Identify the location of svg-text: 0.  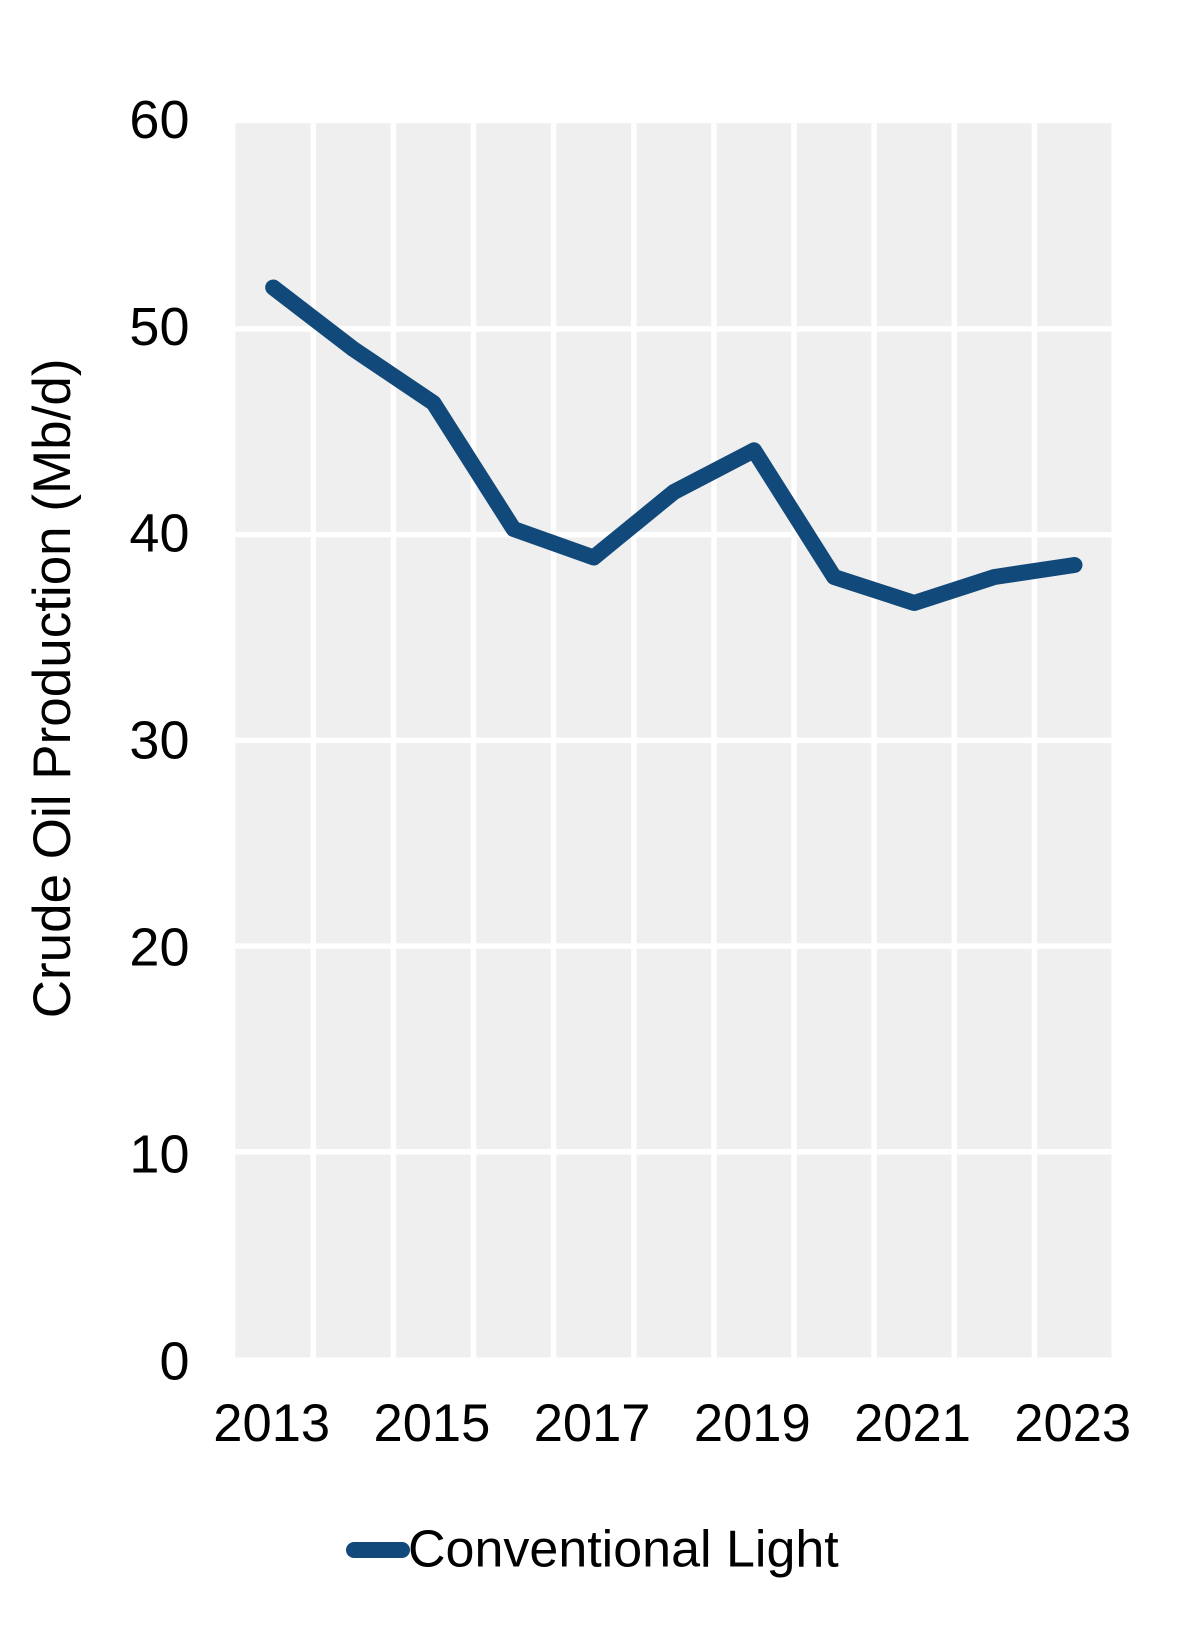
(174, 1362).